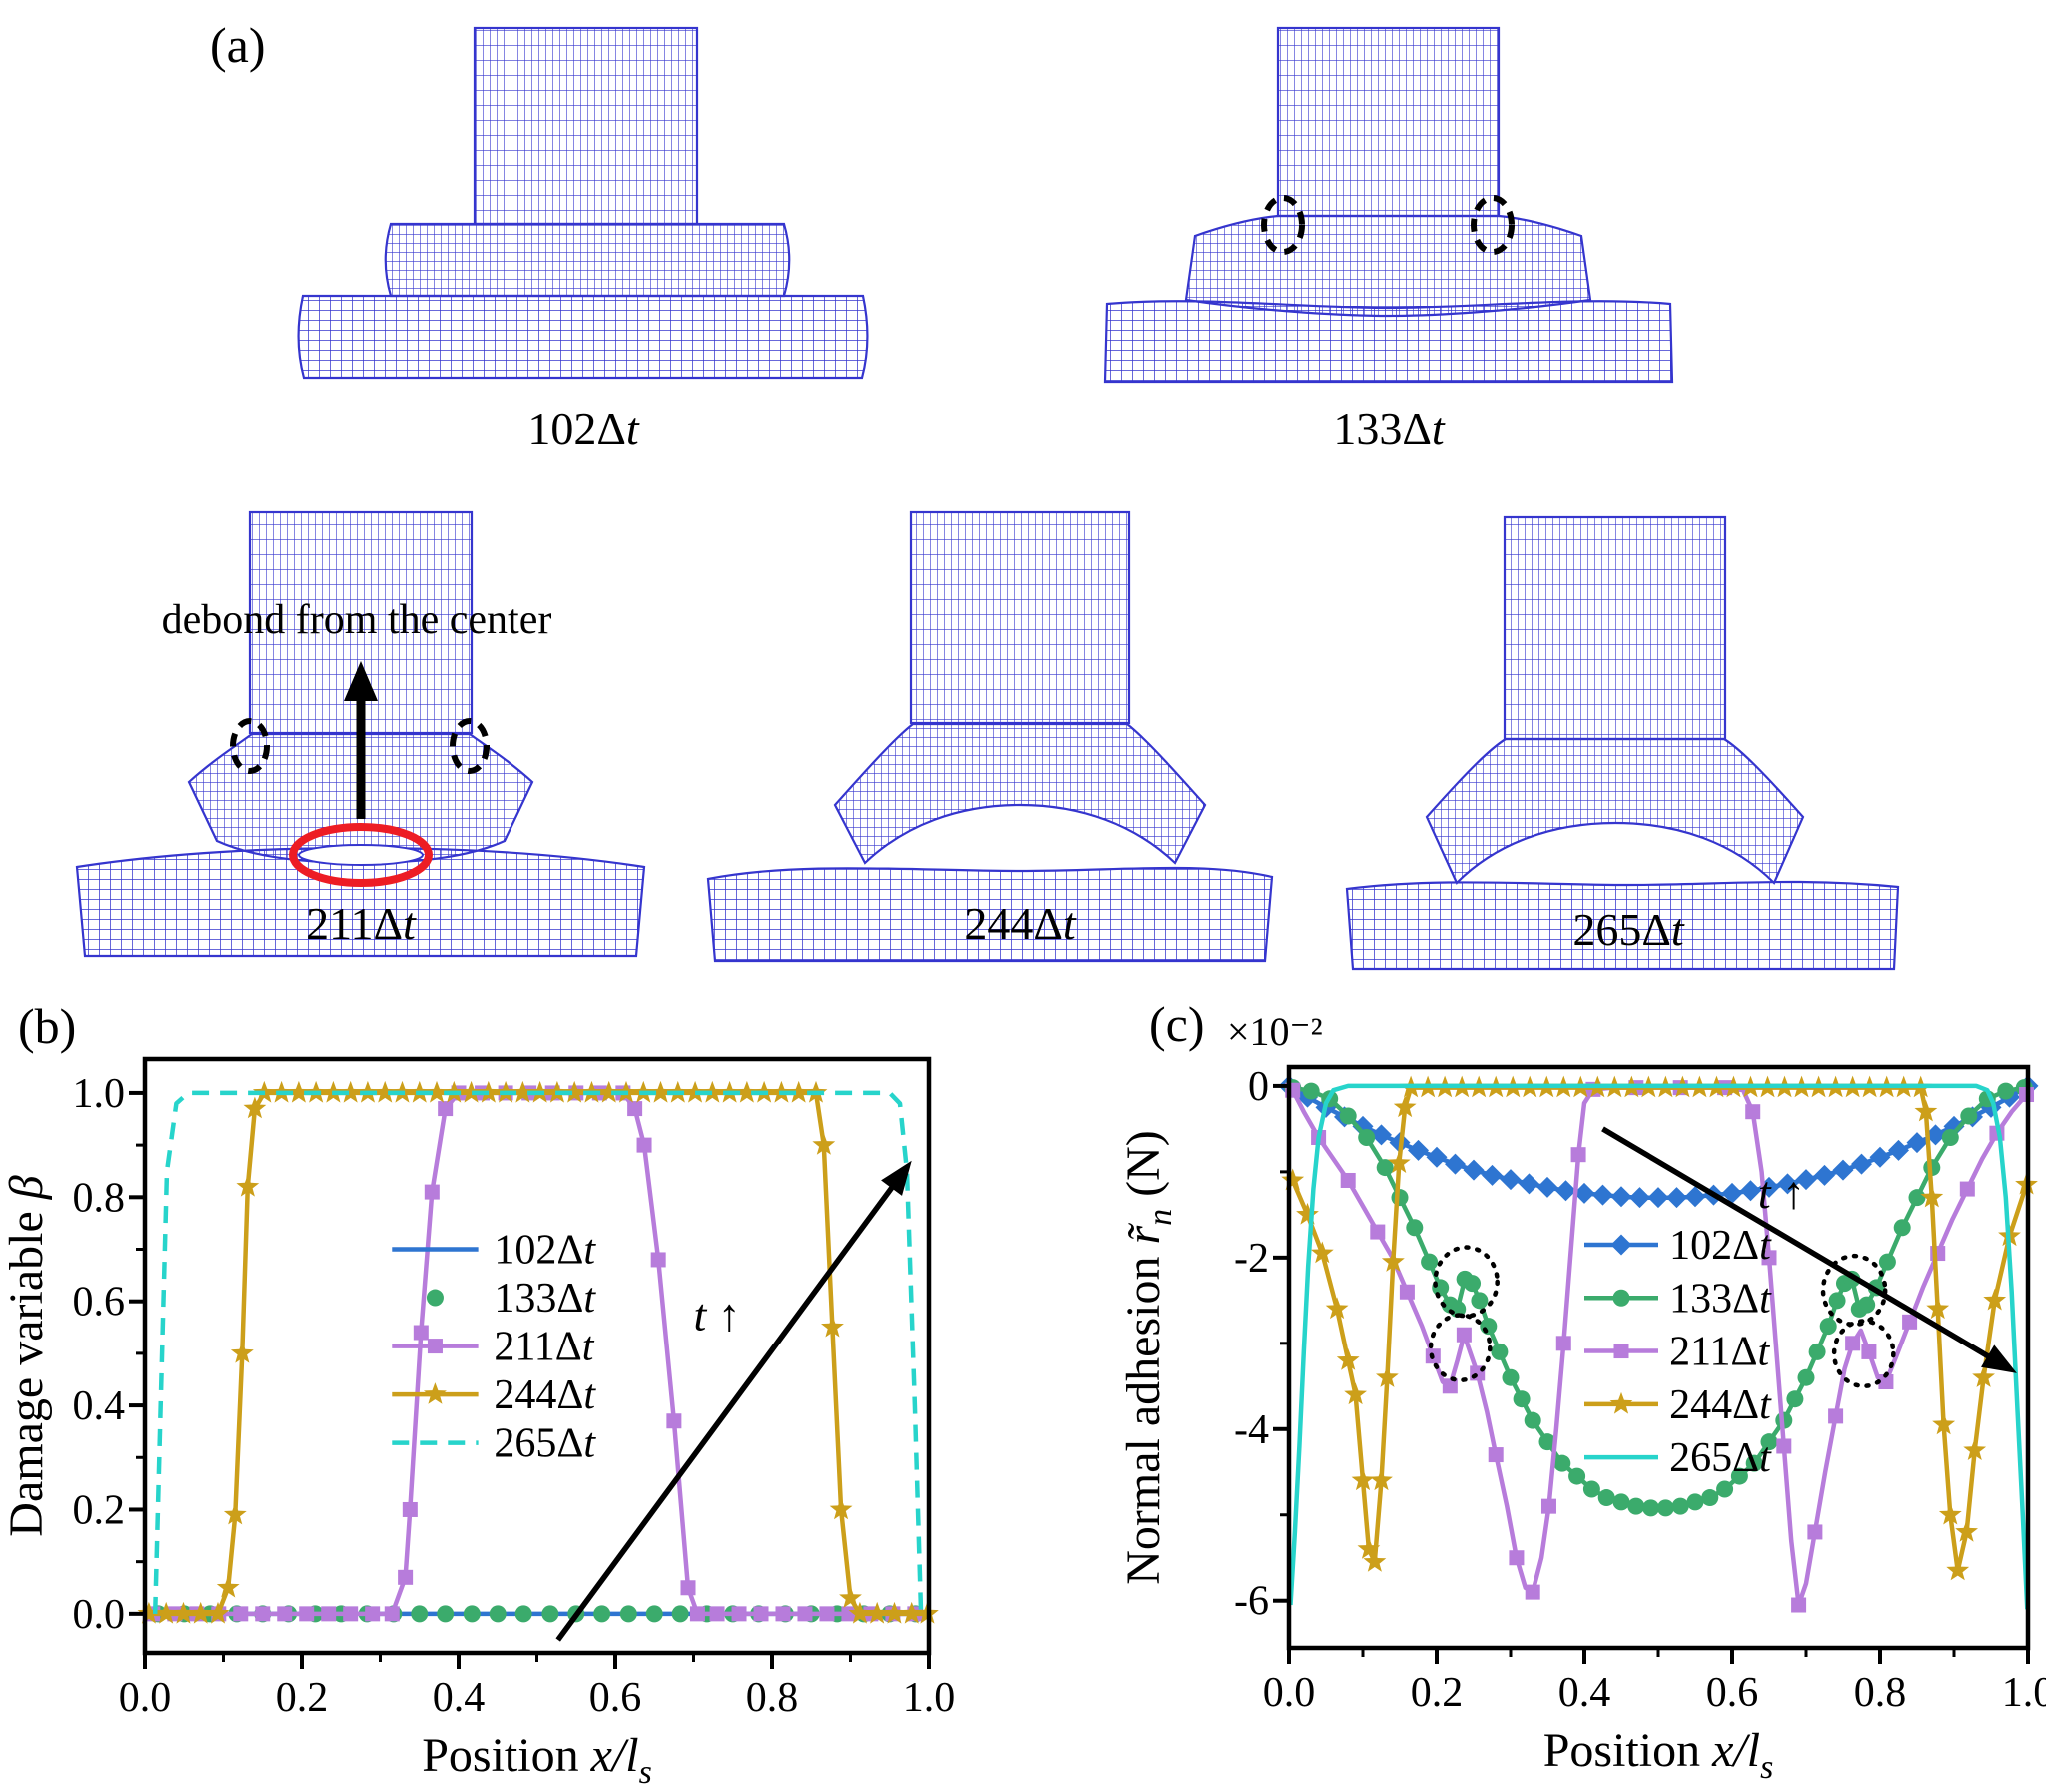  What do you see at coordinates (1628, 929) in the screenshot?
I see `snapshot-label: 265Δt` at bounding box center [1628, 929].